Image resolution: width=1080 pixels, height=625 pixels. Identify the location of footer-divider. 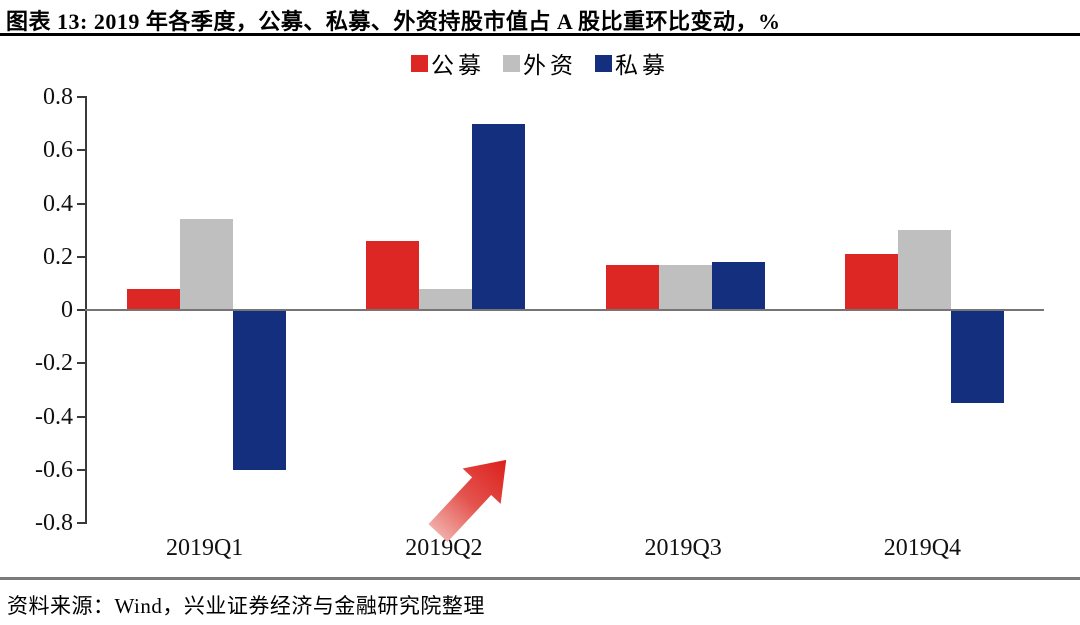
(540, 578).